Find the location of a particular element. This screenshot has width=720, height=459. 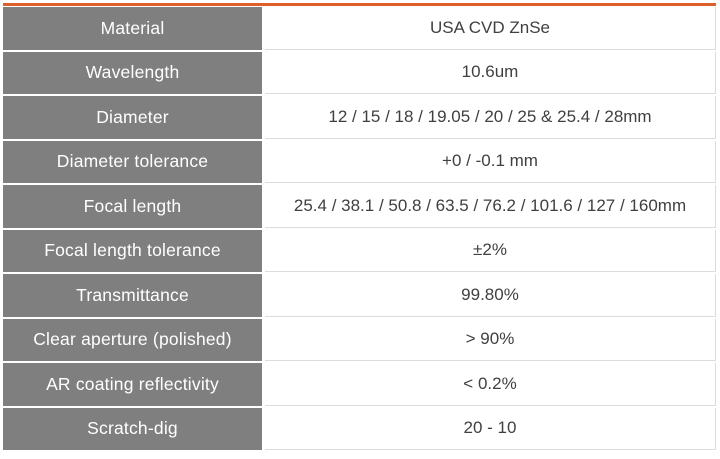

property-label-cell: Material is located at coordinates (132, 28).